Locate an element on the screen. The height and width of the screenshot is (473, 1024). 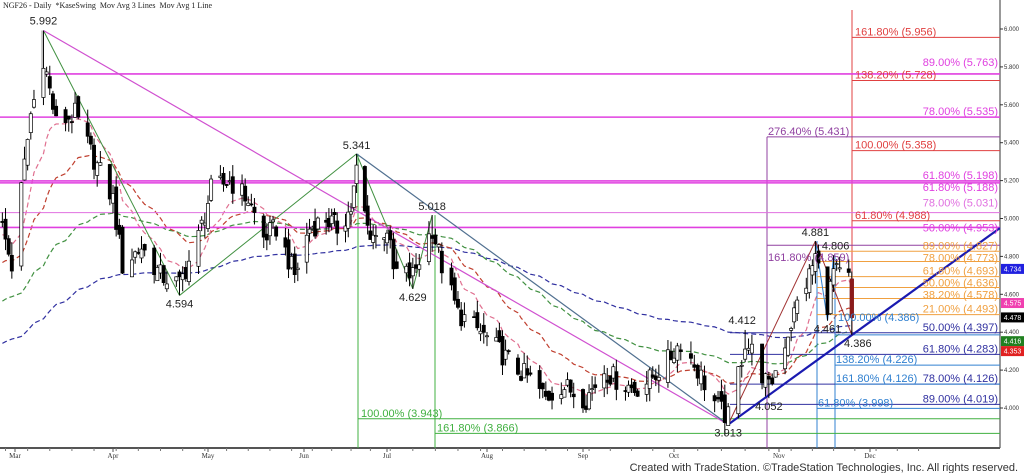
swing-point-label: 5.992 is located at coordinates (44, 22).